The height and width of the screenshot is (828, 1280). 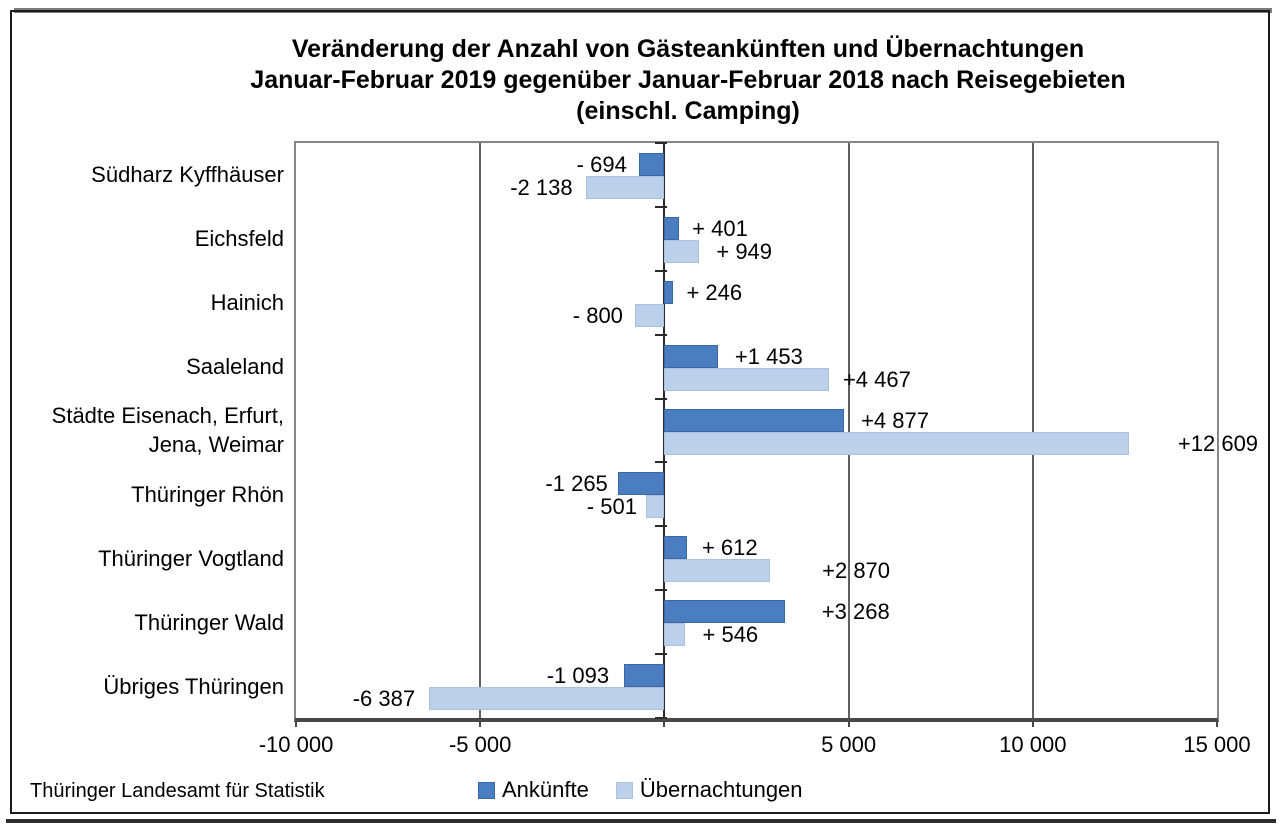 What do you see at coordinates (191, 558) in the screenshot?
I see `category-label: Thüringer Vogtland` at bounding box center [191, 558].